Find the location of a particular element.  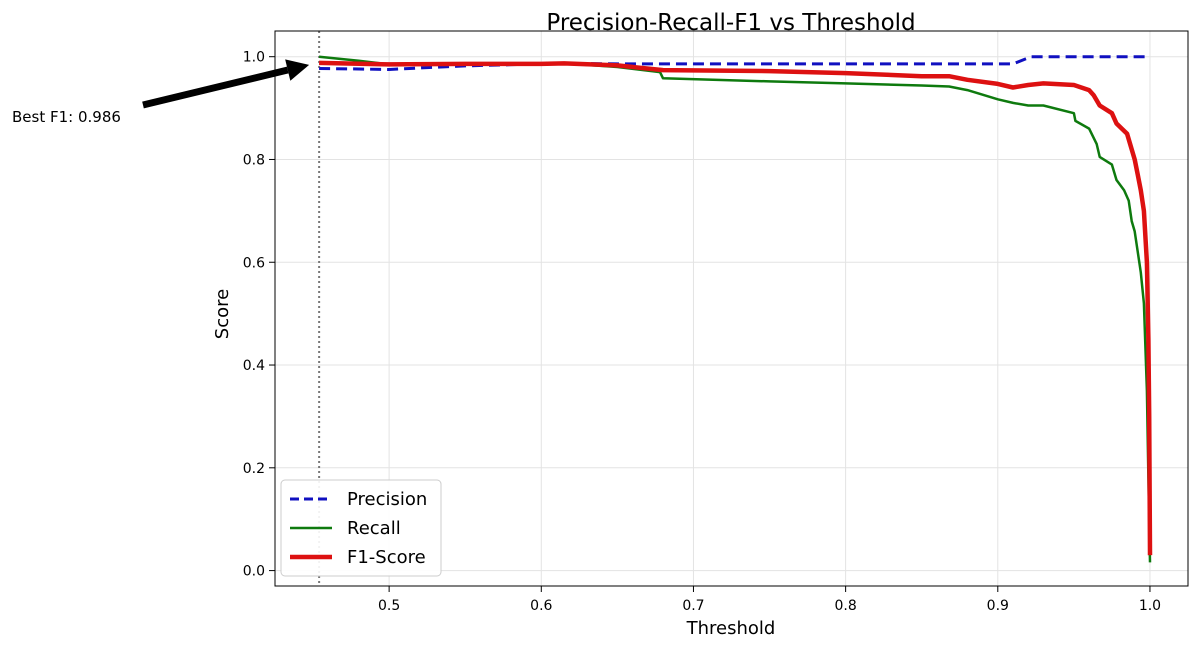

y-tick-label: 0.0 is located at coordinates (254, 572).